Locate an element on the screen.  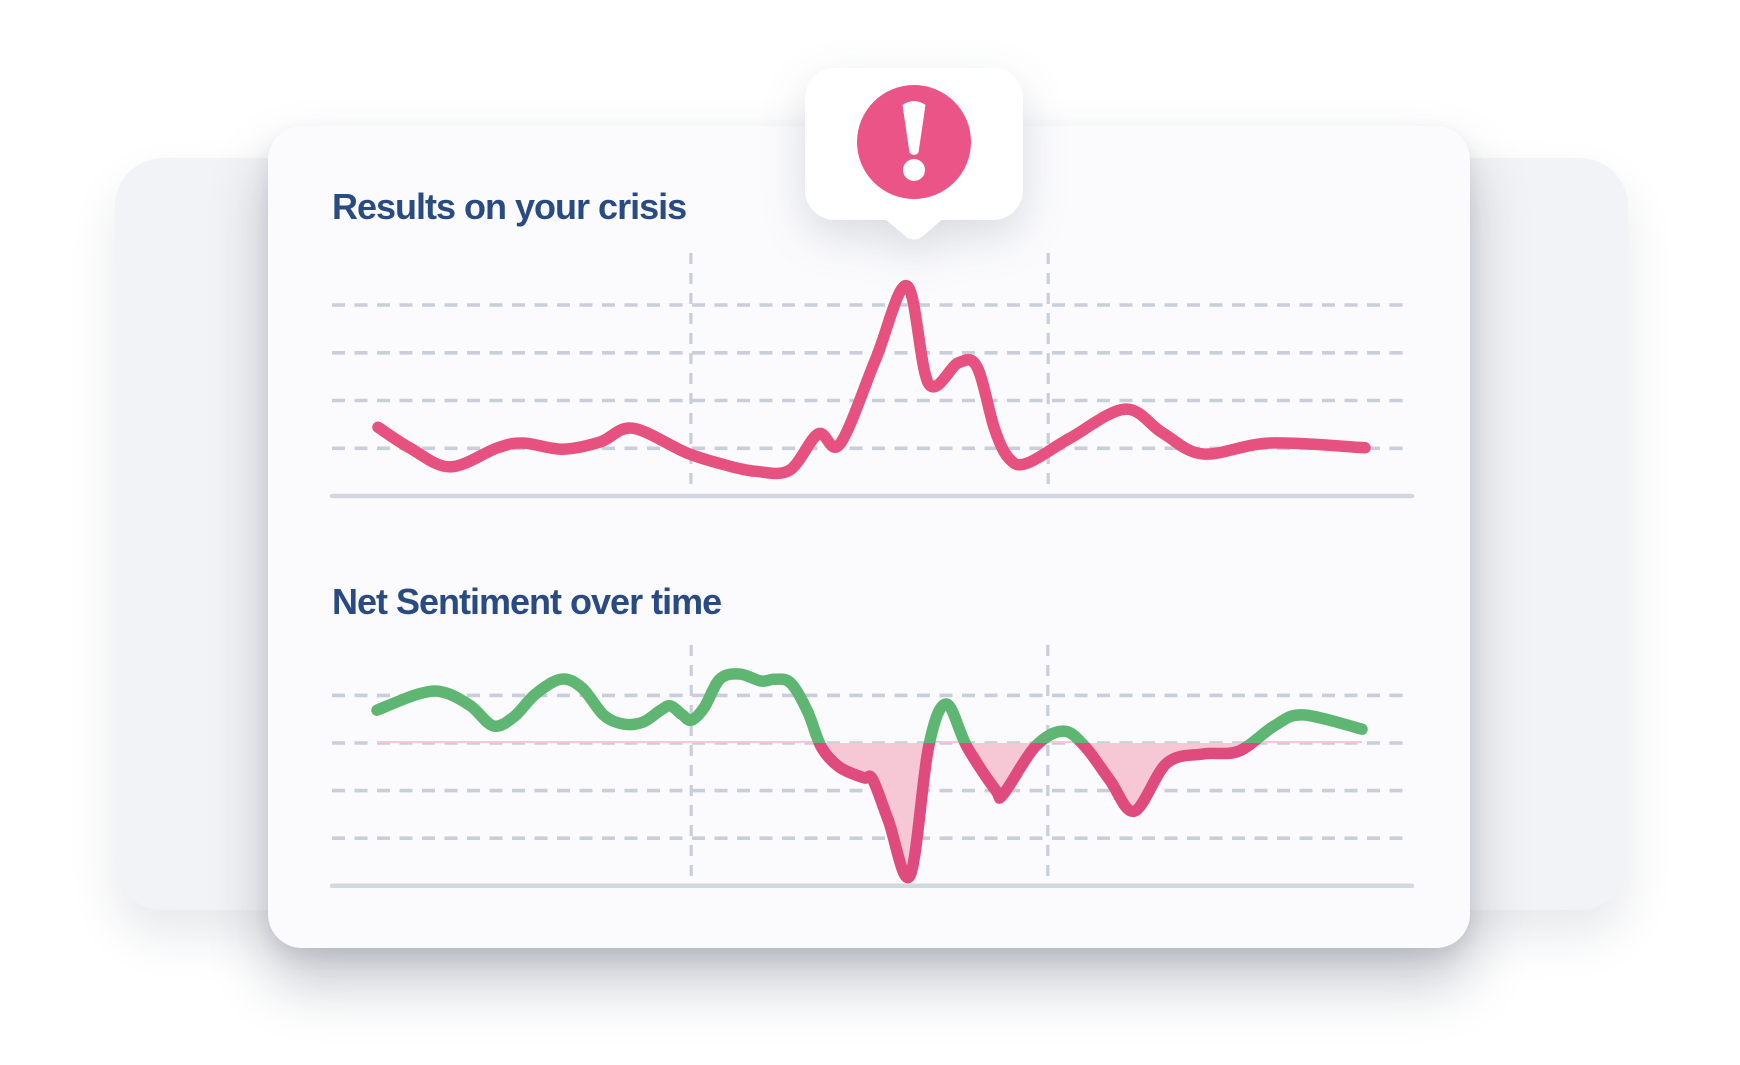
chart-title-results: Results on your crisis is located at coordinates (509, 206).